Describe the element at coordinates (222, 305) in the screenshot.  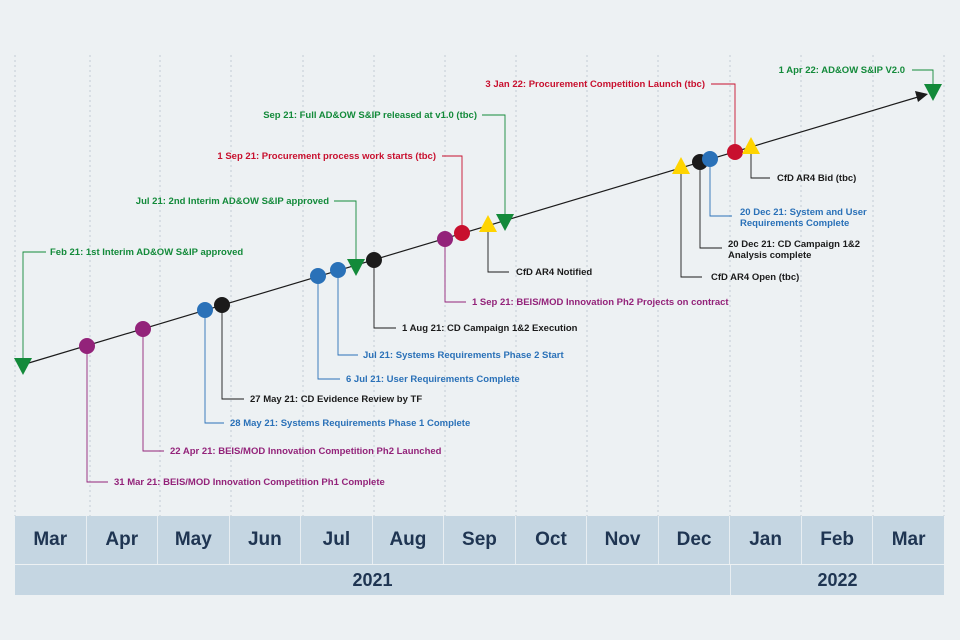
I see `event-27may21-cd-review-marker` at that location.